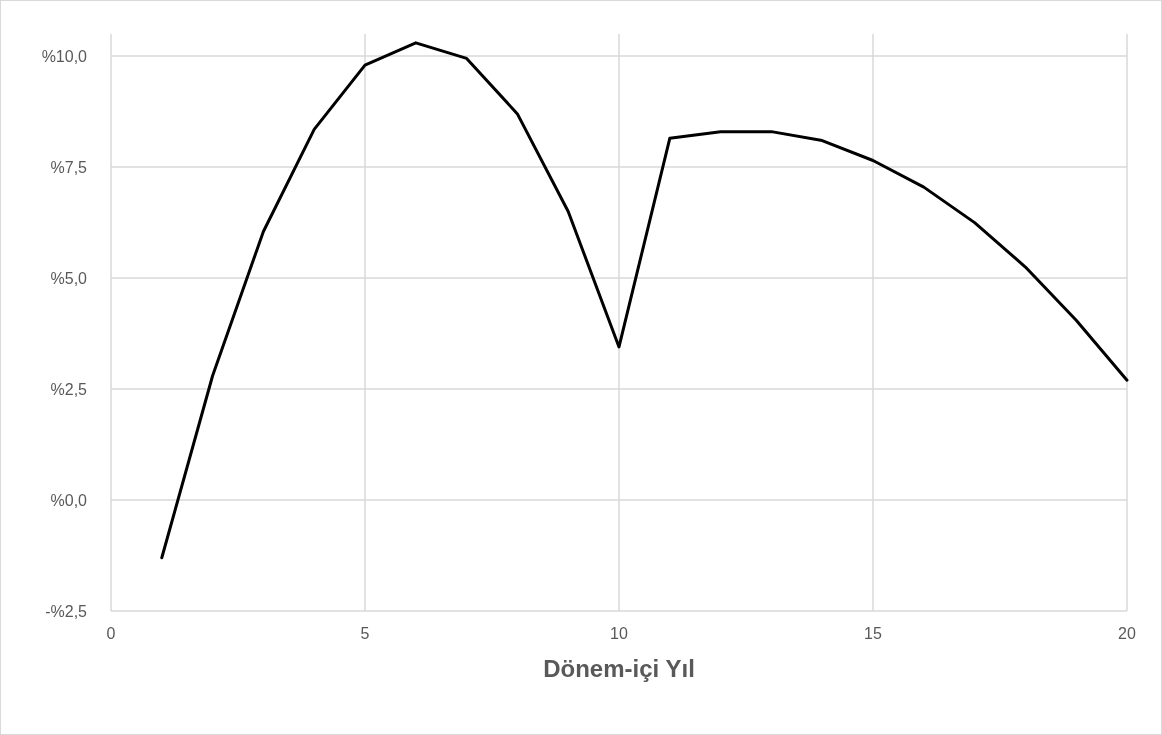 The image size is (1162, 735). What do you see at coordinates (69, 278) in the screenshot?
I see `y-tick-label: %5,0` at bounding box center [69, 278].